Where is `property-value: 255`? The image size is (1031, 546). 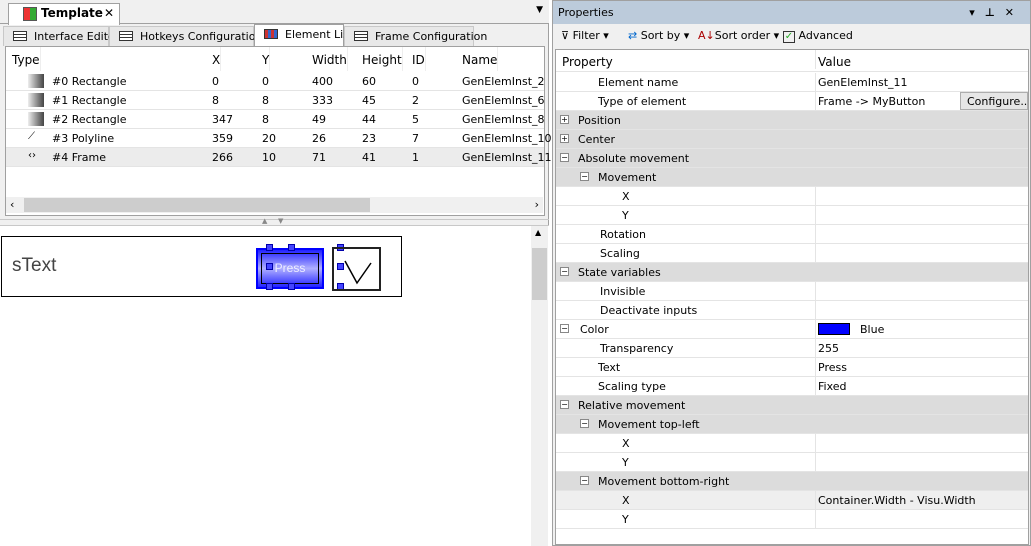 property-value: 255 is located at coordinates (828, 348).